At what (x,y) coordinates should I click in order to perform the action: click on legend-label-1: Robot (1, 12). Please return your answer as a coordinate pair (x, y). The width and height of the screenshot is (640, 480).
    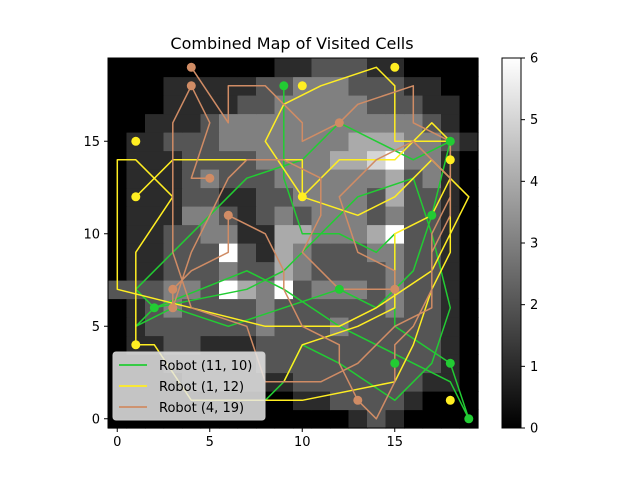
    Looking at the image, I should click on (201, 387).